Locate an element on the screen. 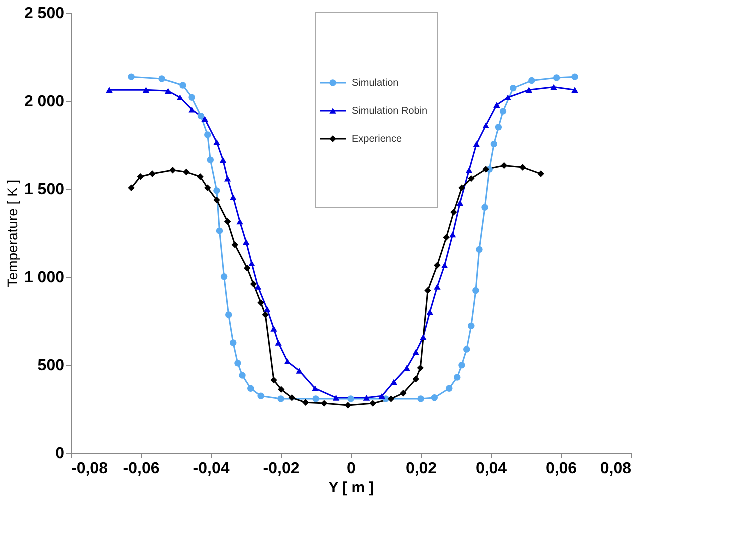 This screenshot has height=556, width=740. x-tick-label: 0,08 is located at coordinates (616, 469).